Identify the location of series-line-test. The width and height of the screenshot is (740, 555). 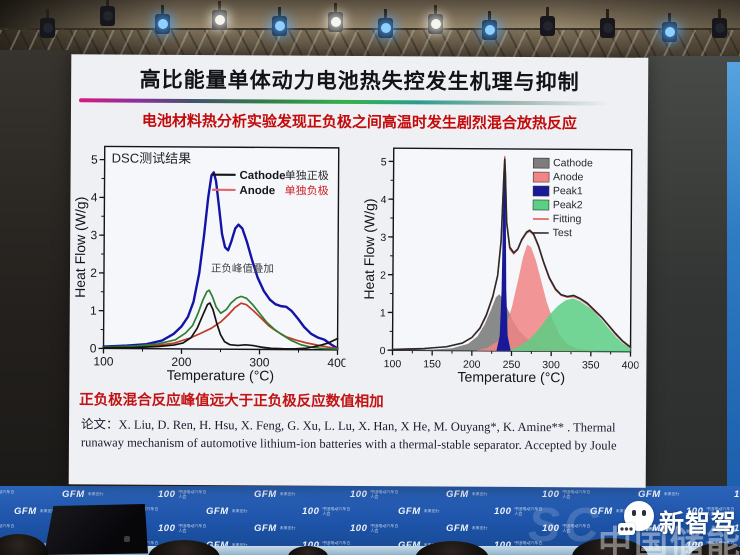
(511, 254).